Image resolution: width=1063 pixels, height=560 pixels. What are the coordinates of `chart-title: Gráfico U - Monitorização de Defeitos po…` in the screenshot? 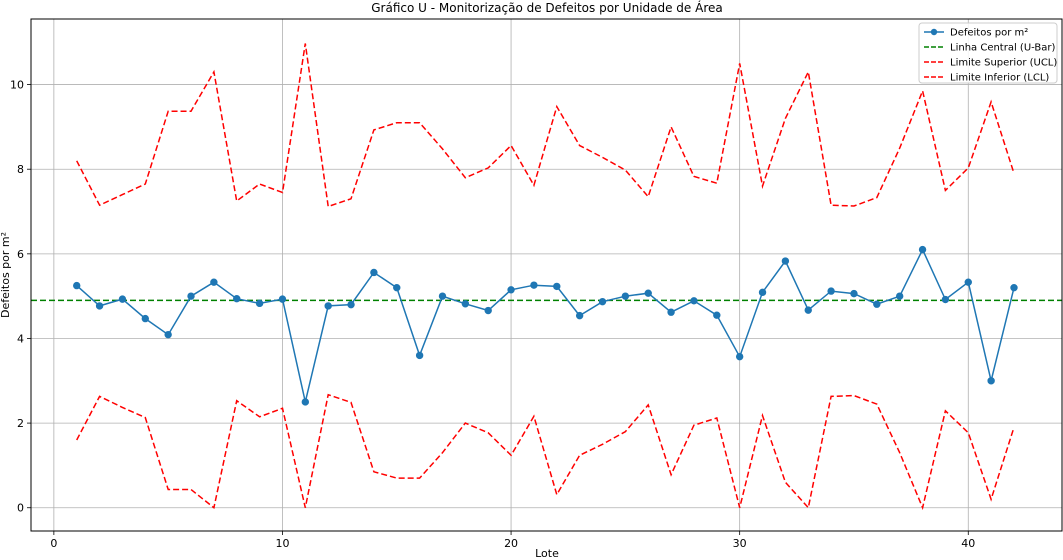 It's located at (547, 7).